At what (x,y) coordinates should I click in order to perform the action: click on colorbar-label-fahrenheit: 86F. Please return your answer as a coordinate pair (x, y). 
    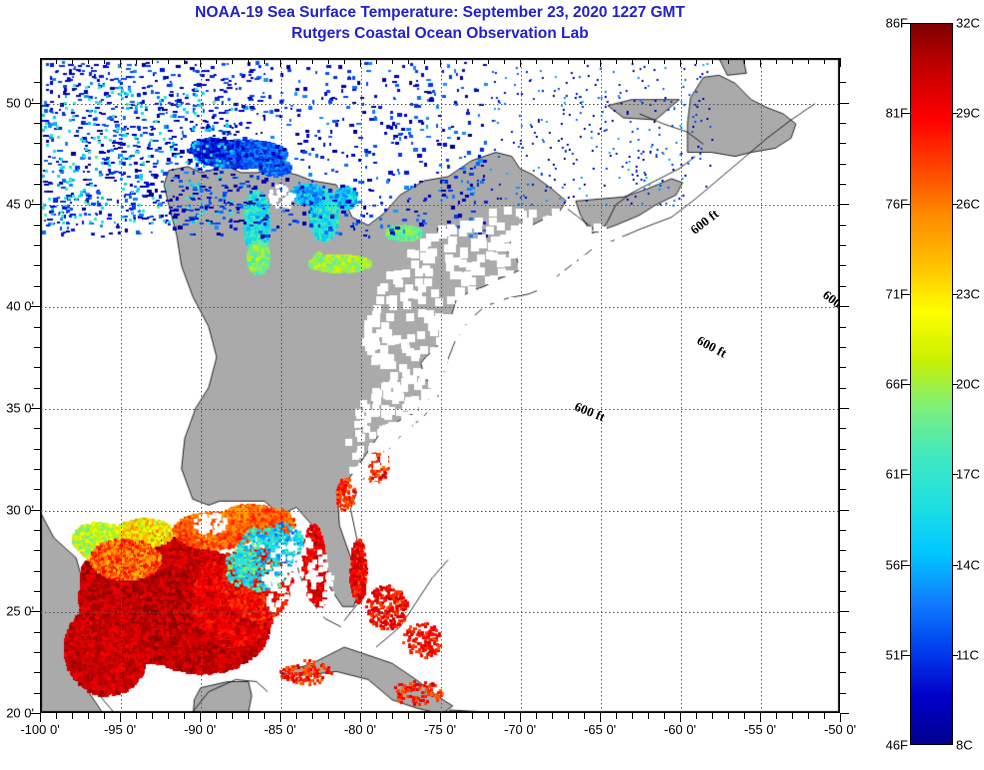
    Looking at the image, I should click on (896, 23).